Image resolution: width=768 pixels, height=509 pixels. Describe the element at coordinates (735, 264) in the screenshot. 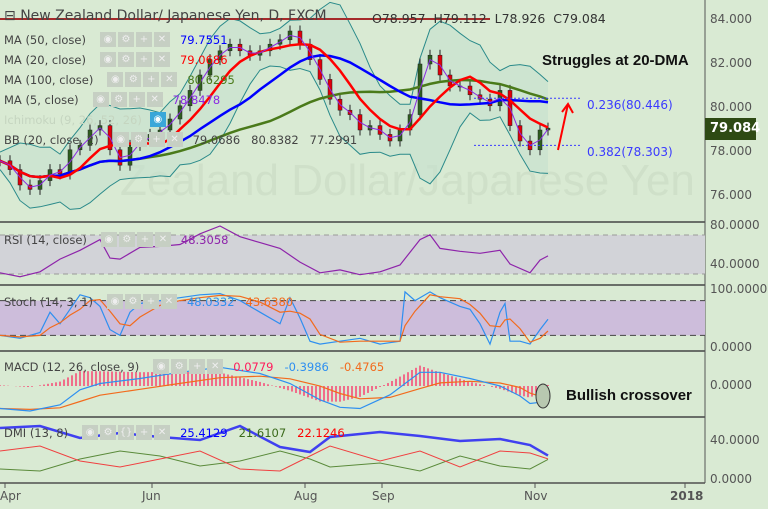

I see `rsi-tick: 40.0000` at that location.